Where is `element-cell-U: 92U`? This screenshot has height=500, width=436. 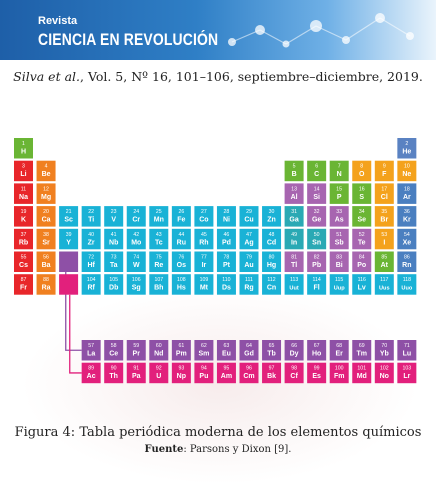
element-cell-U: 92U is located at coordinates (159, 373).